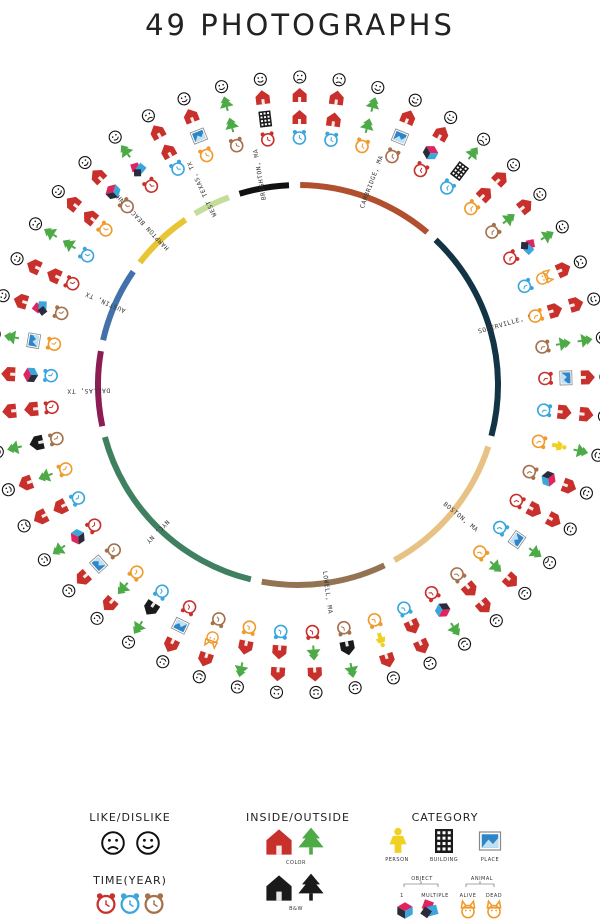  I want to click on building-icon, so click(444, 841).